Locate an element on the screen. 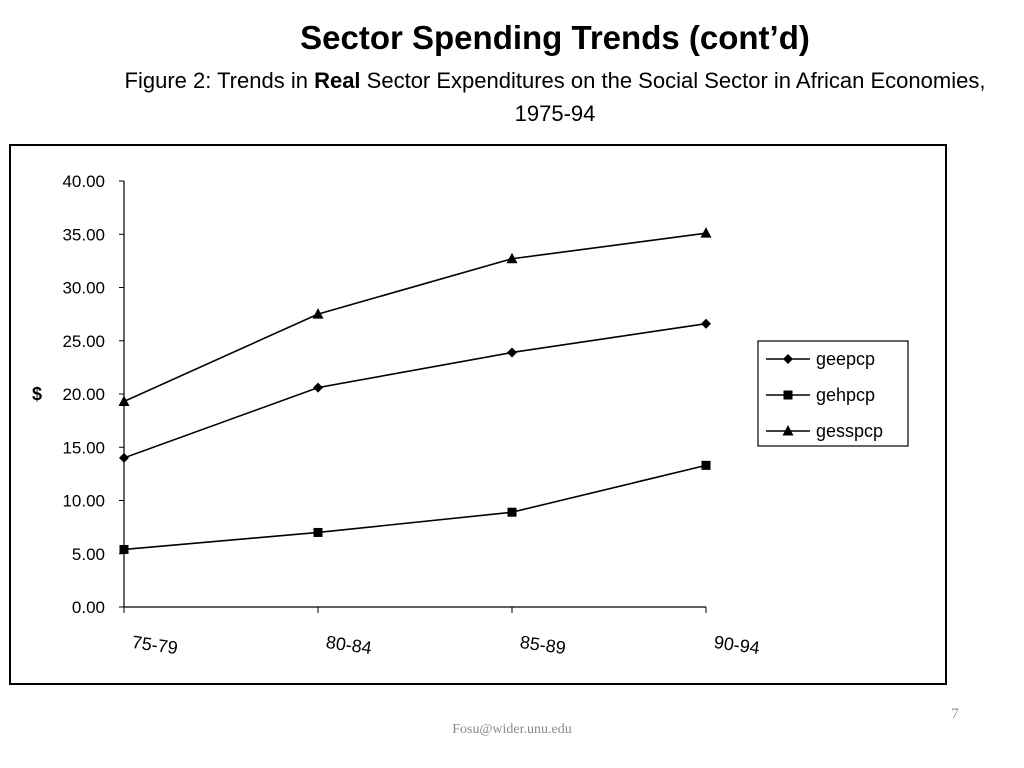  x-tick-label: 90-94 is located at coordinates (737, 645).